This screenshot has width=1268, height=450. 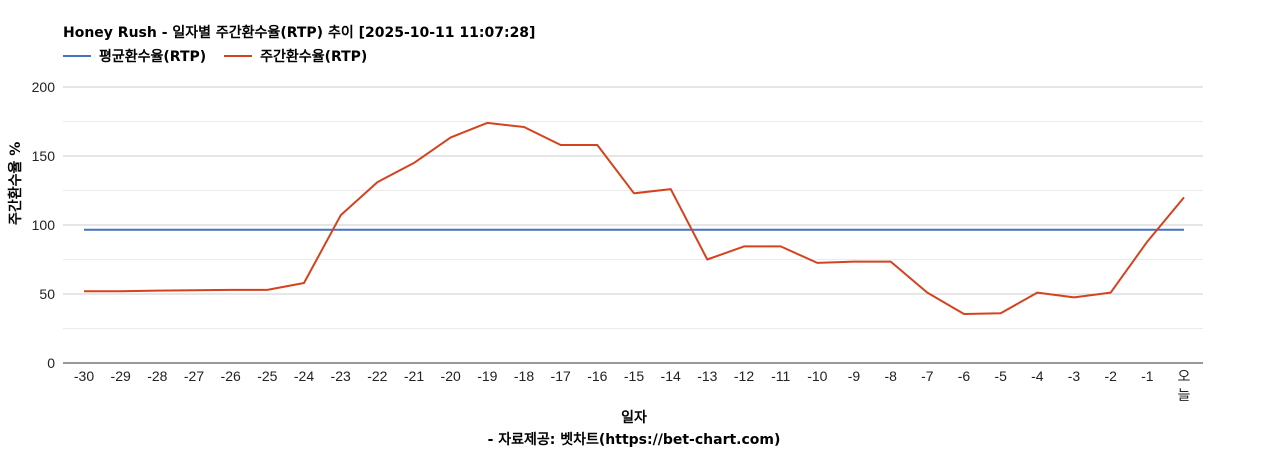 I want to click on legend-item-average: 평균환수율(RTP), so click(x=134, y=56).